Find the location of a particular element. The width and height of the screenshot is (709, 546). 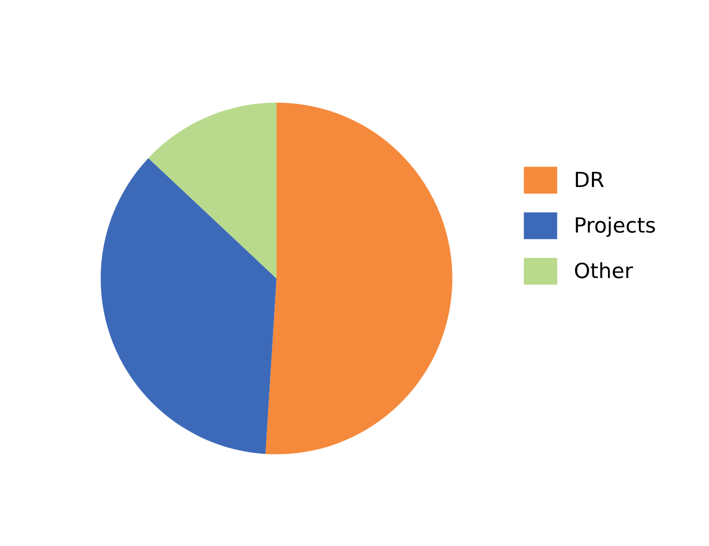

legend-label: Other is located at coordinates (604, 270).